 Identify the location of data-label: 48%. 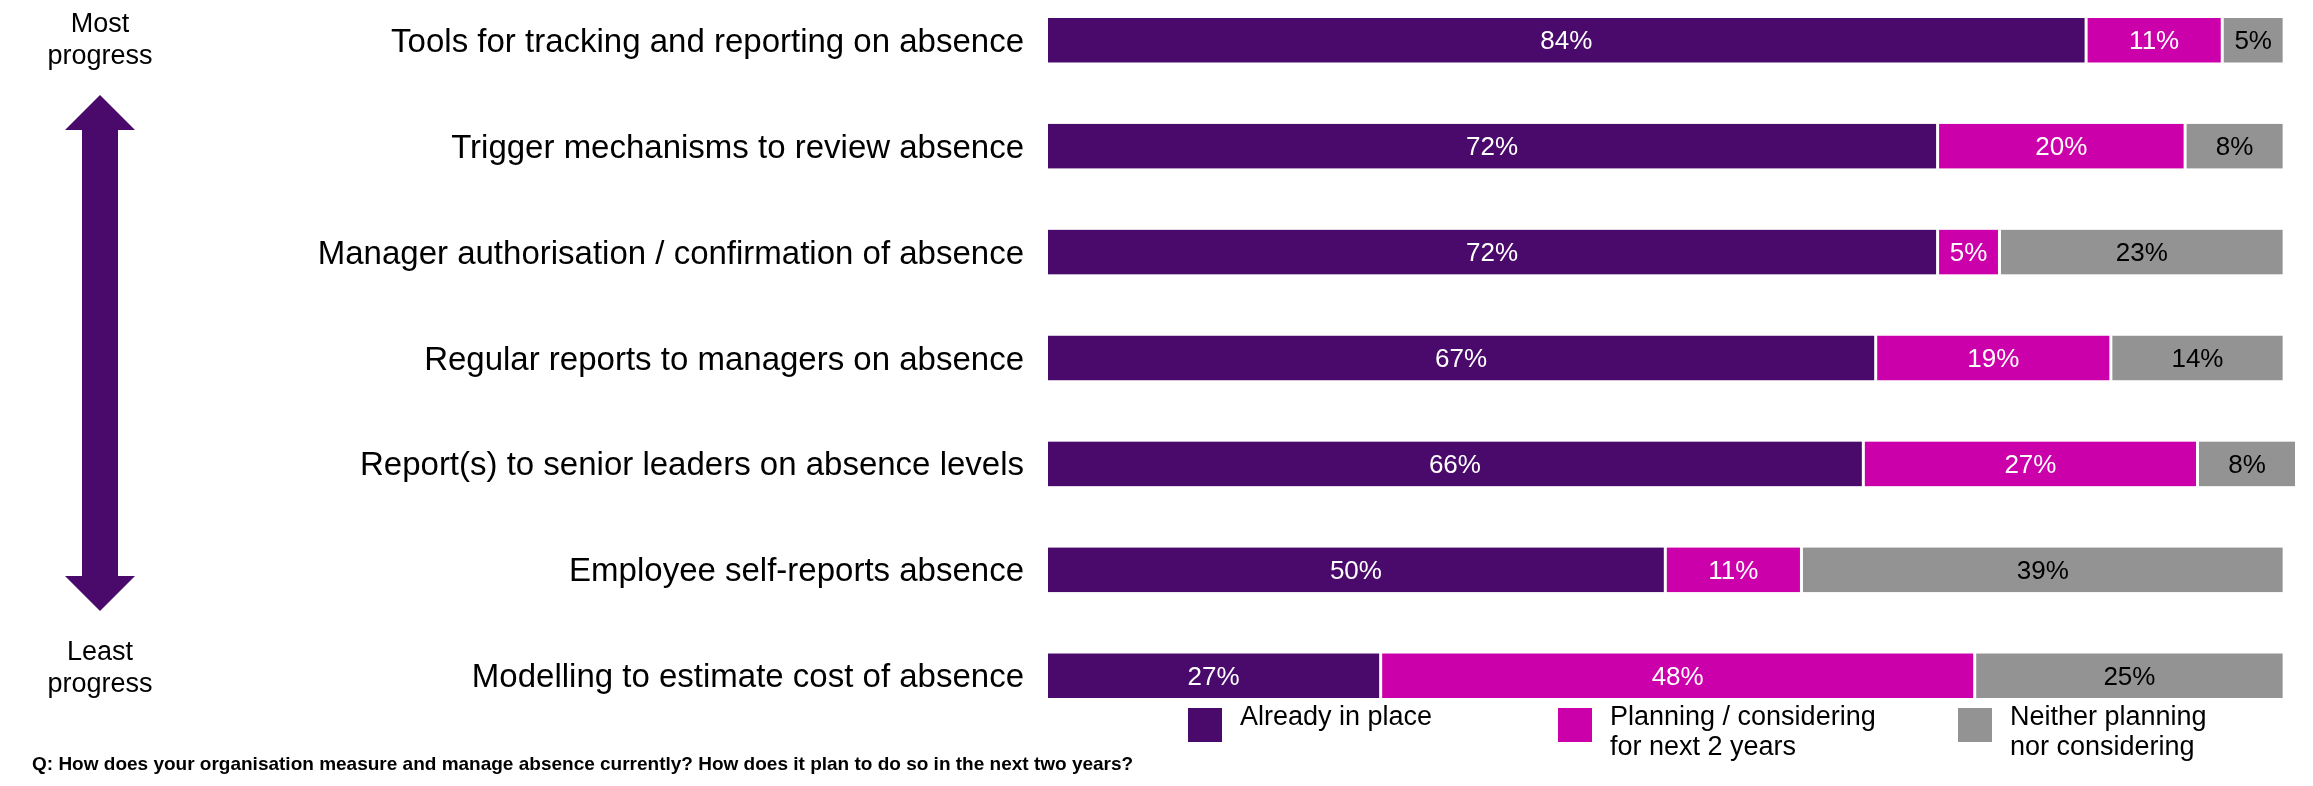
(1677, 675).